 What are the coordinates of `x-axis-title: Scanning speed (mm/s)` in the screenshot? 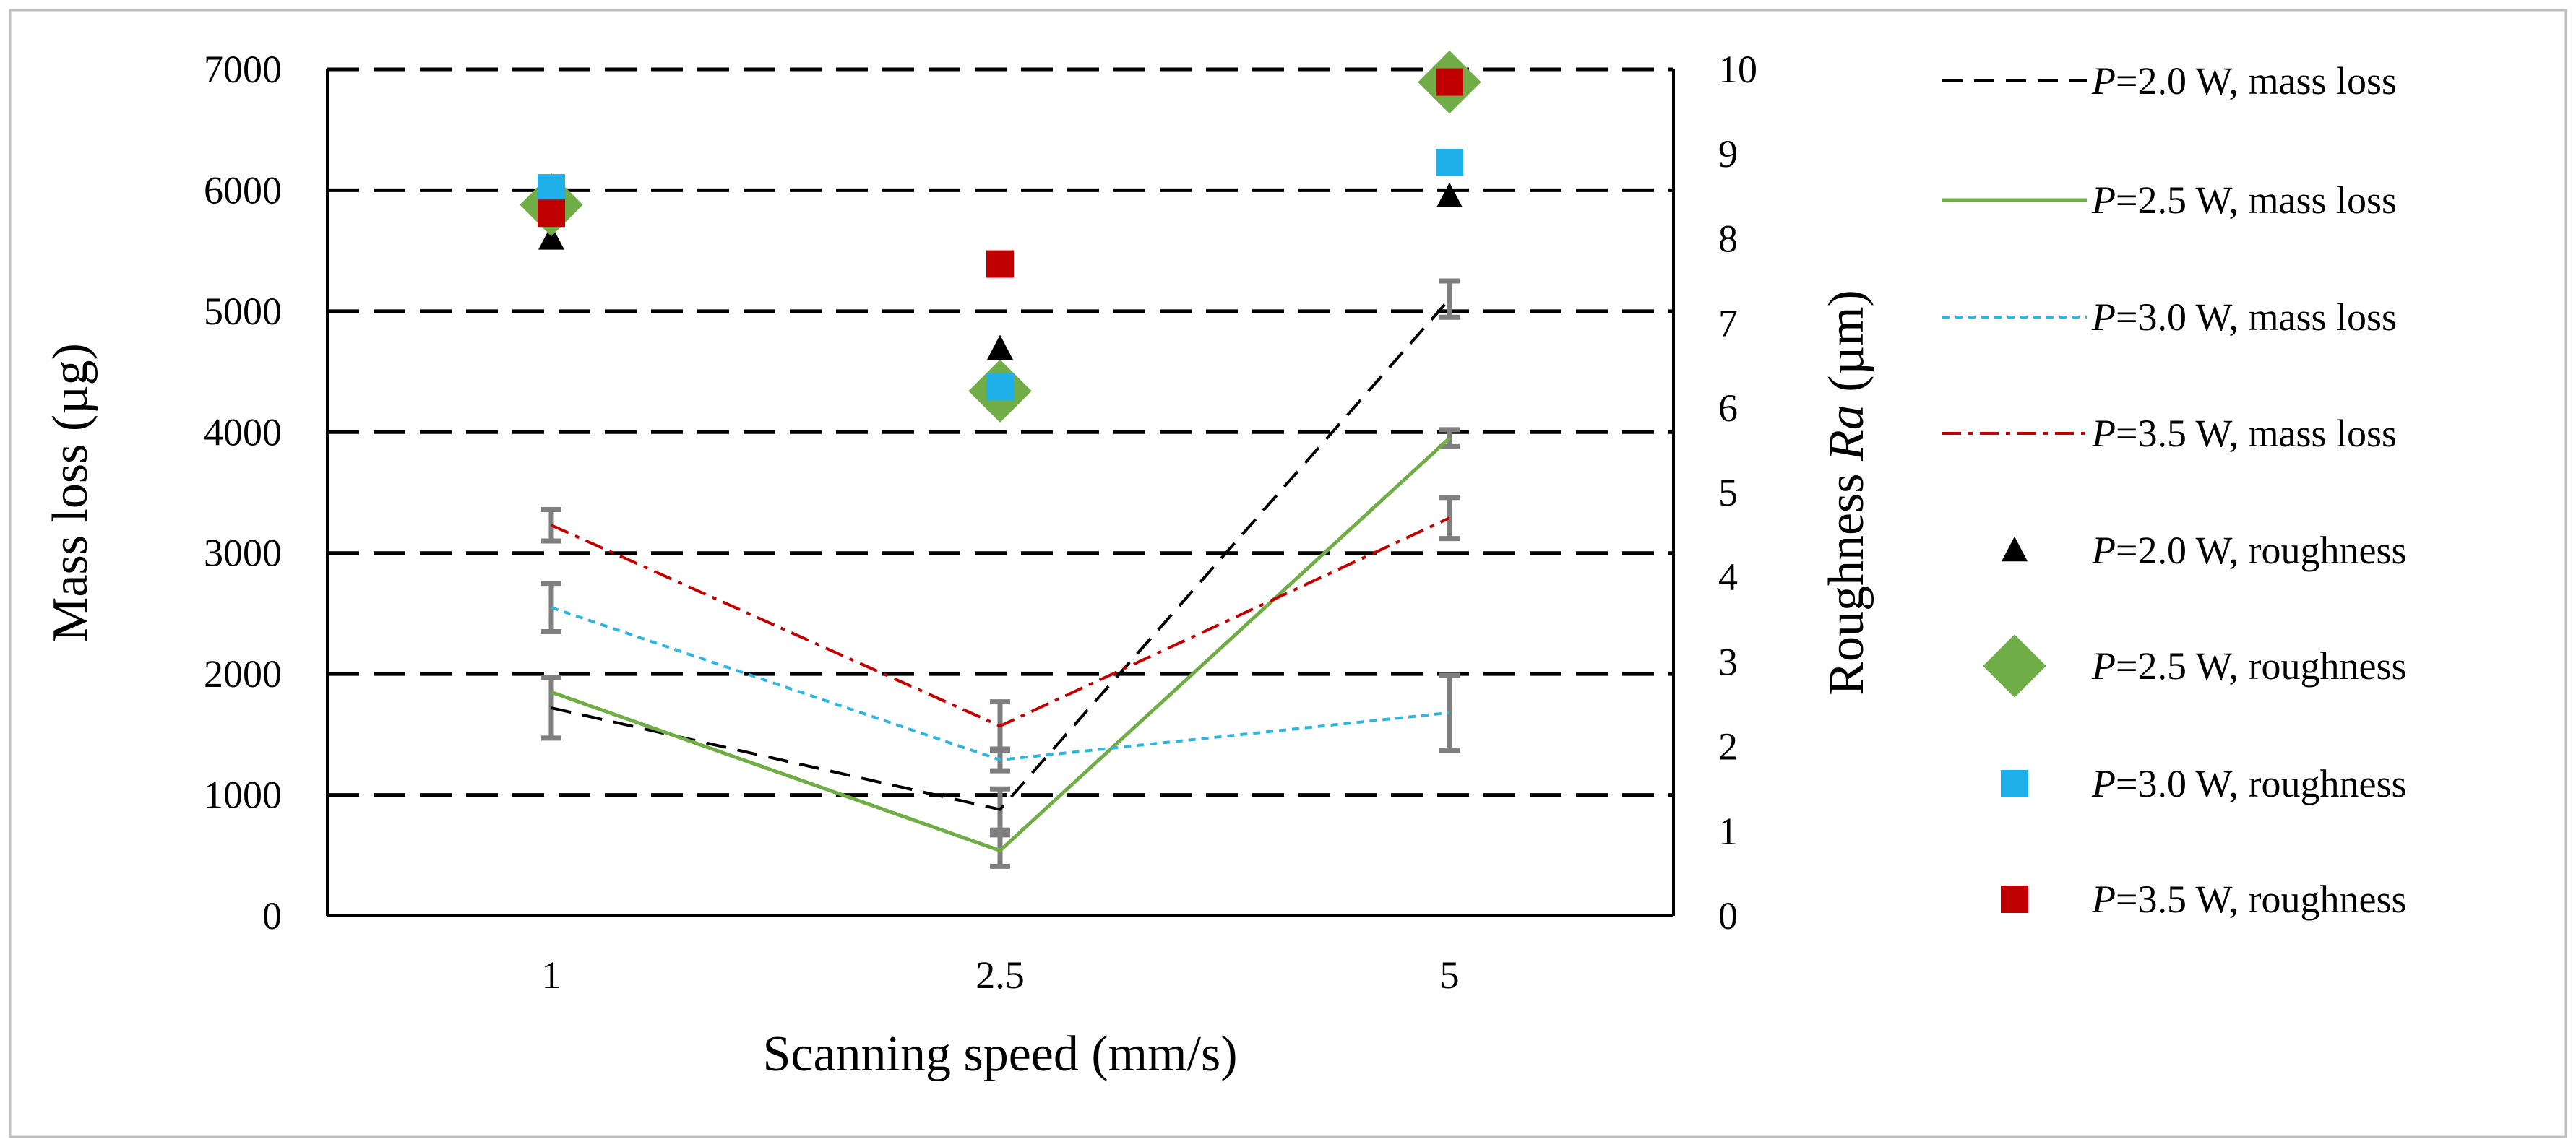 It's located at (999, 1054).